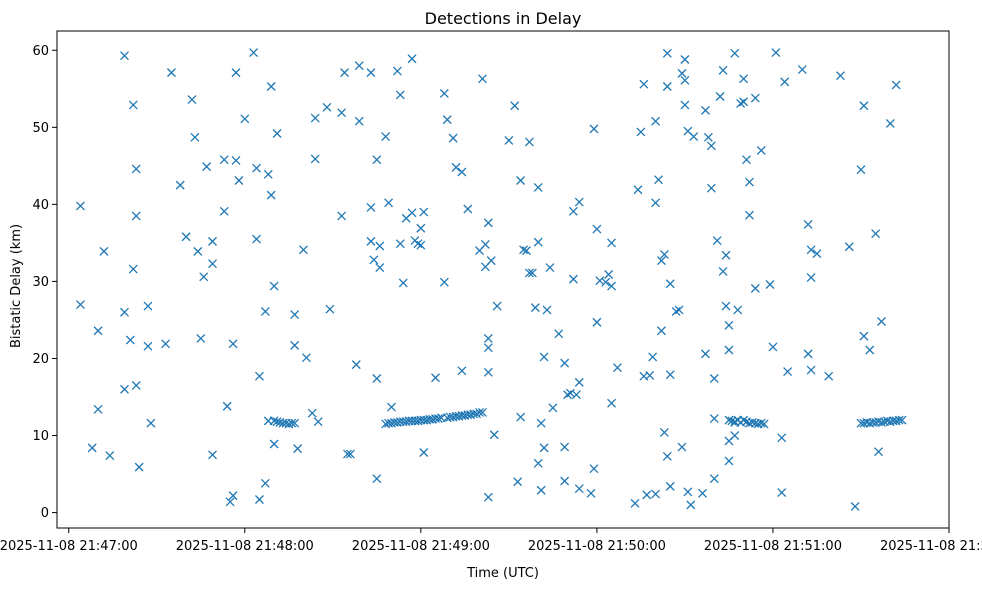 The width and height of the screenshot is (982, 590). Describe the element at coordinates (16, 286) in the screenshot. I see `y-axis-label: Bistatic Delay (km)` at that location.